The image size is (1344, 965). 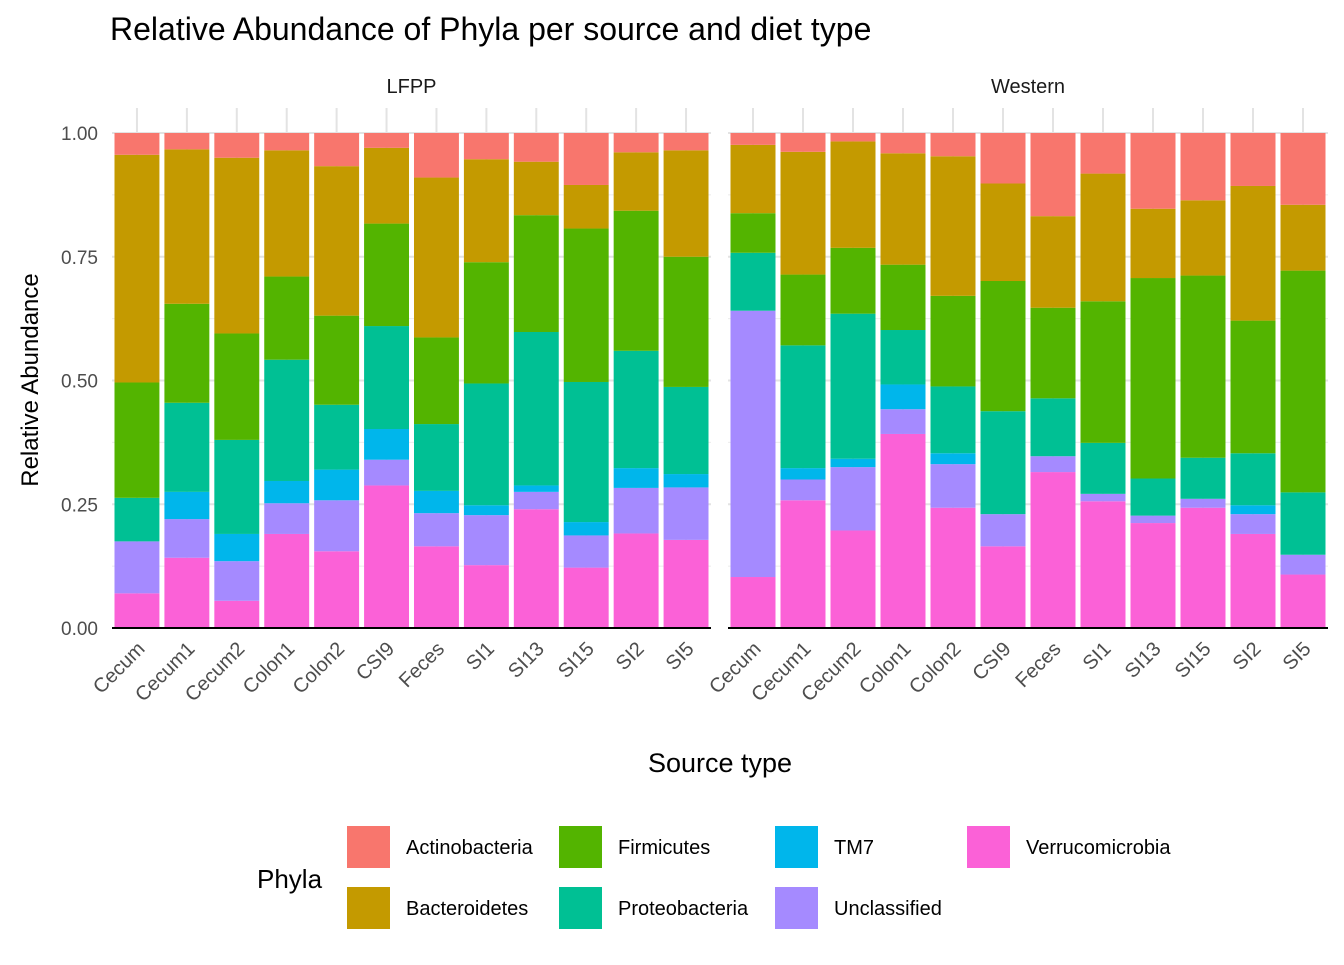 I want to click on bar-segment-proteobacteria-si13, so click(x=536, y=408).